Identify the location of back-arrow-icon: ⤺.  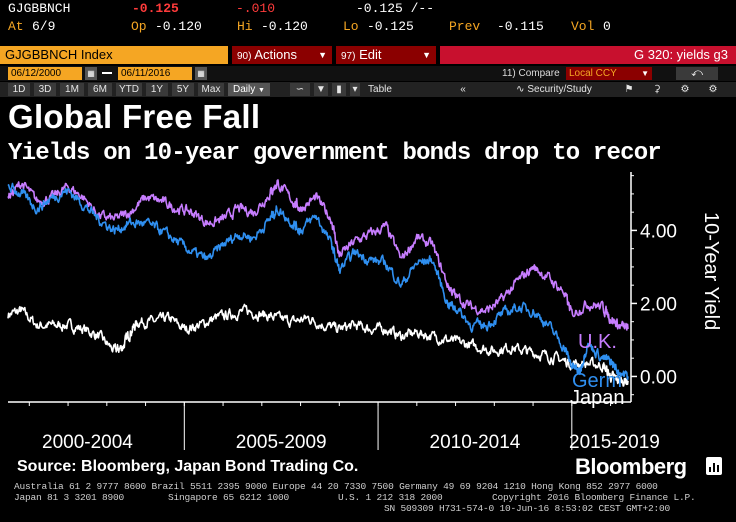
(697, 73).